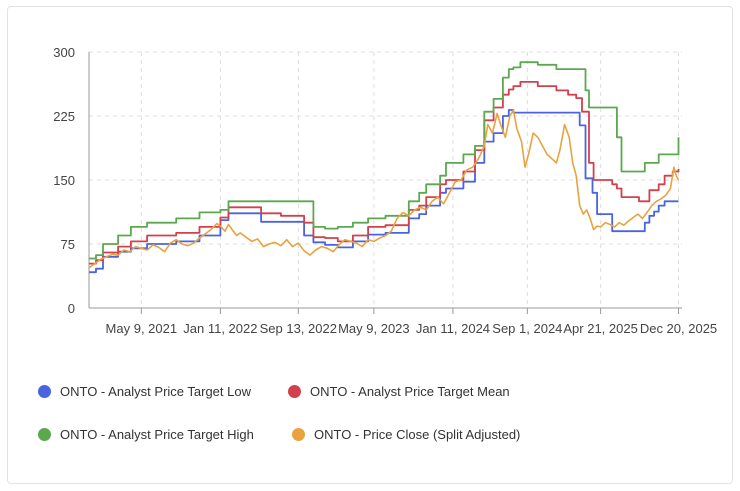 Image resolution: width=740 pixels, height=491 pixels. What do you see at coordinates (64, 52) in the screenshot?
I see `y-tick-label: 300` at bounding box center [64, 52].